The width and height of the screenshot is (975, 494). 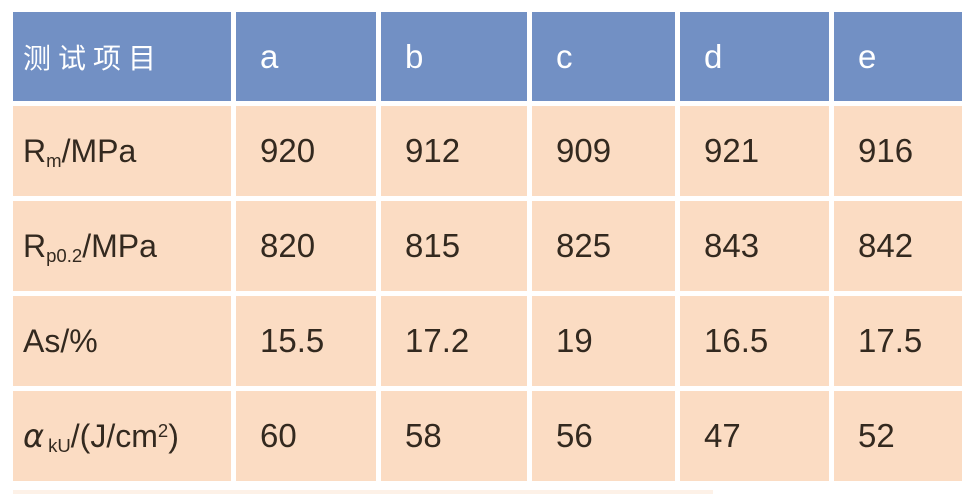 I want to click on row-label-part: 2, so click(x=163, y=430).